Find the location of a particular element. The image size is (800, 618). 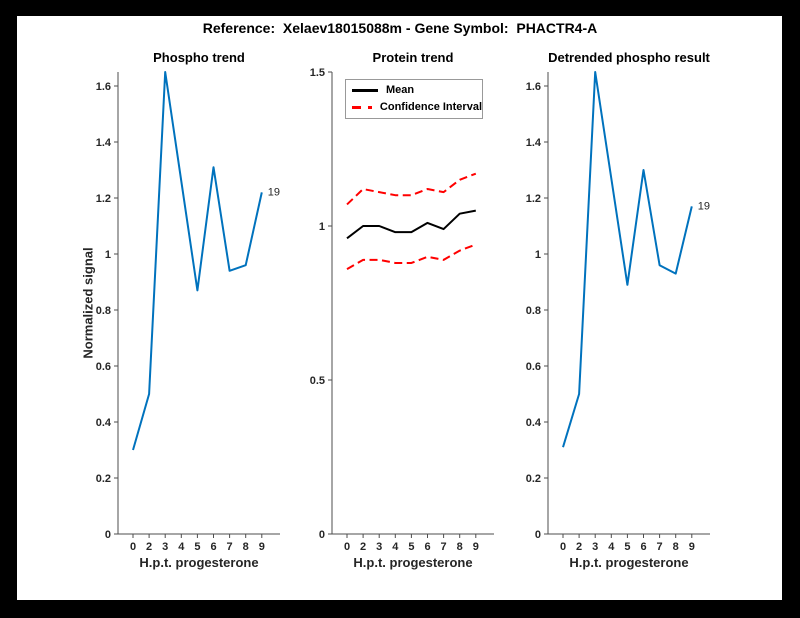

x-axis-label-3: H.p.t. progesterone is located at coordinates (629, 562).